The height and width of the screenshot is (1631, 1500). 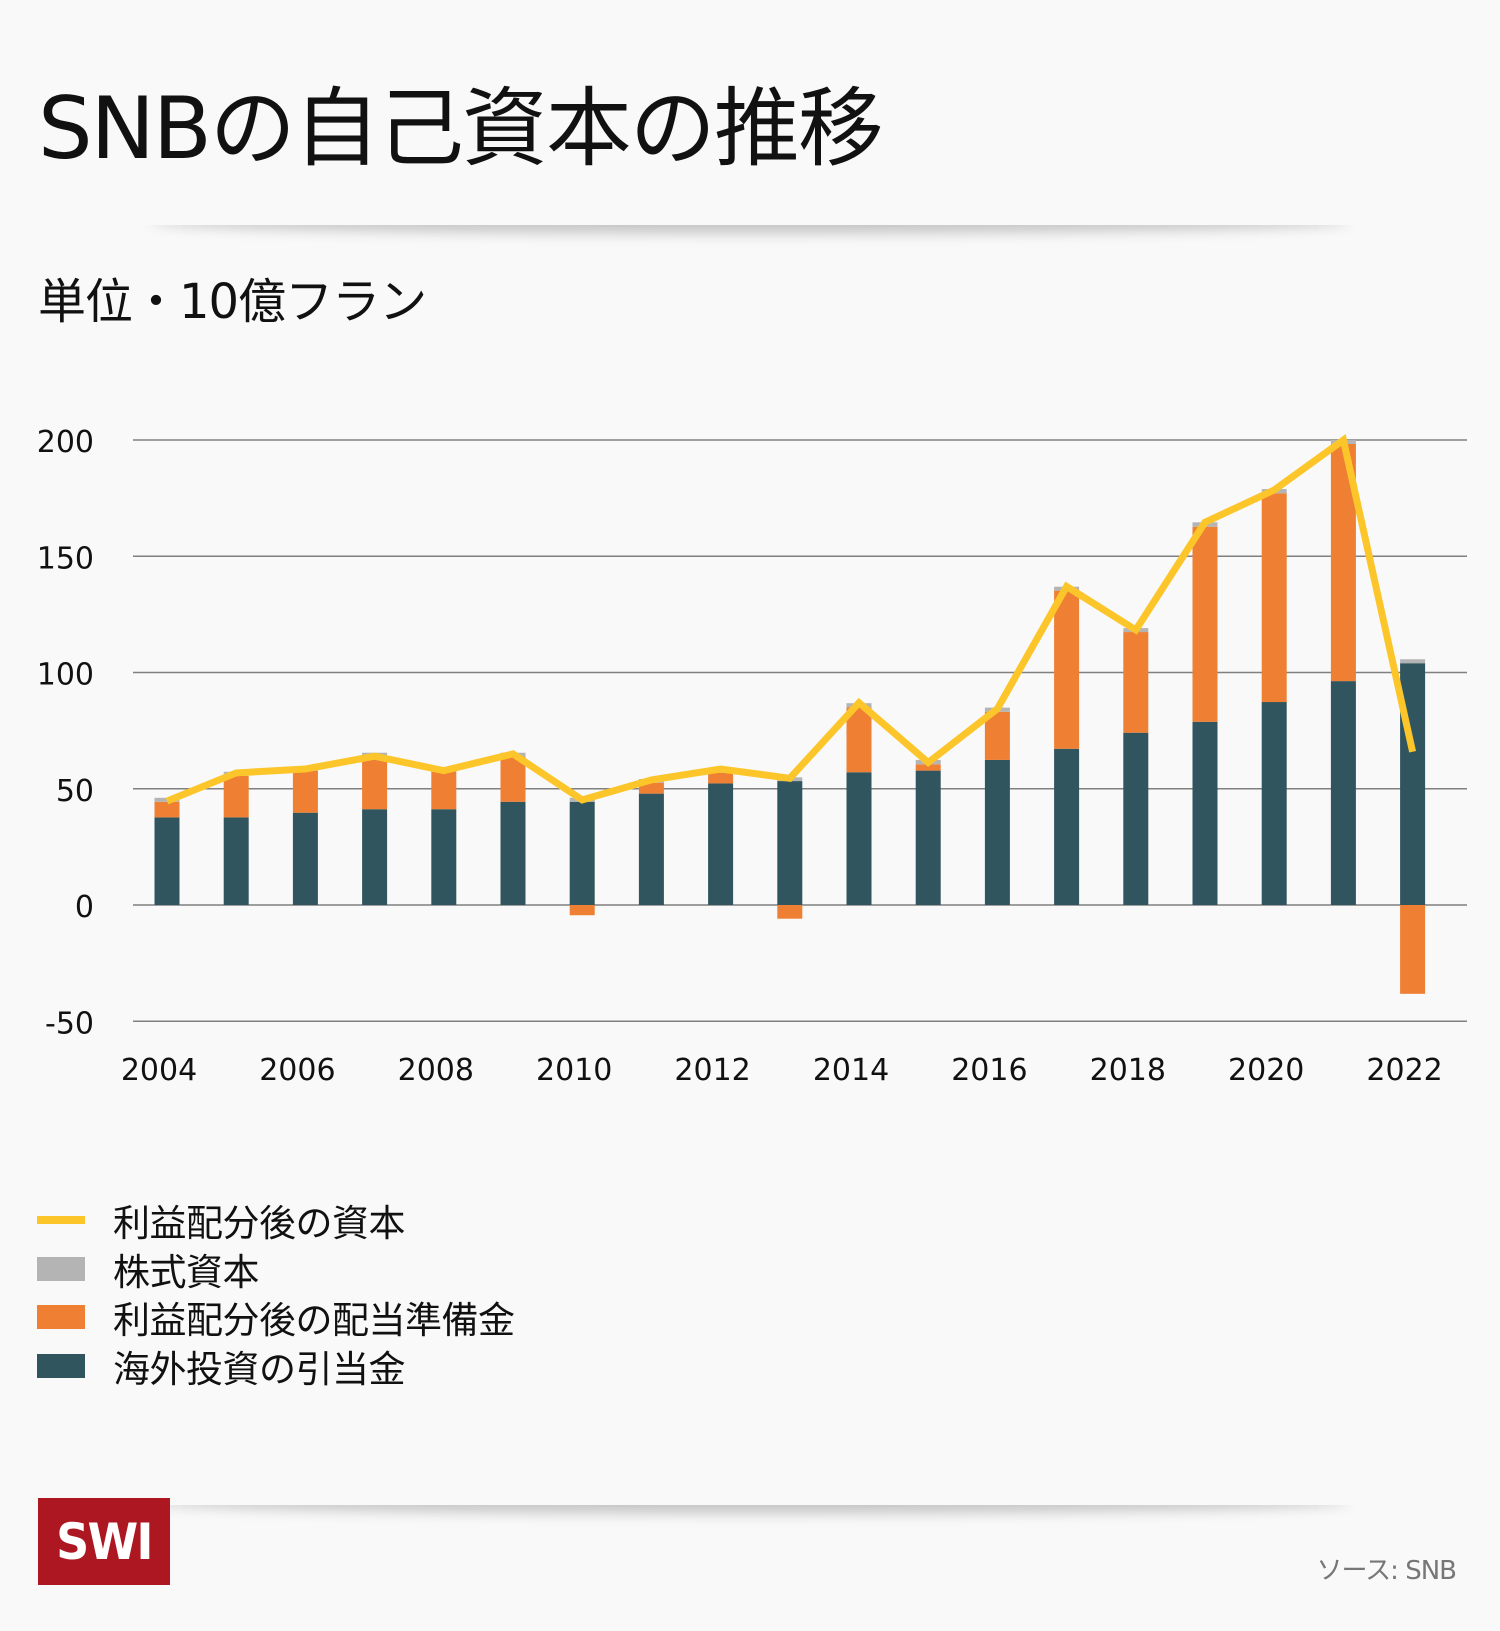 I want to click on legend-item-share-capital: 株式資本, so click(x=276, y=1269).